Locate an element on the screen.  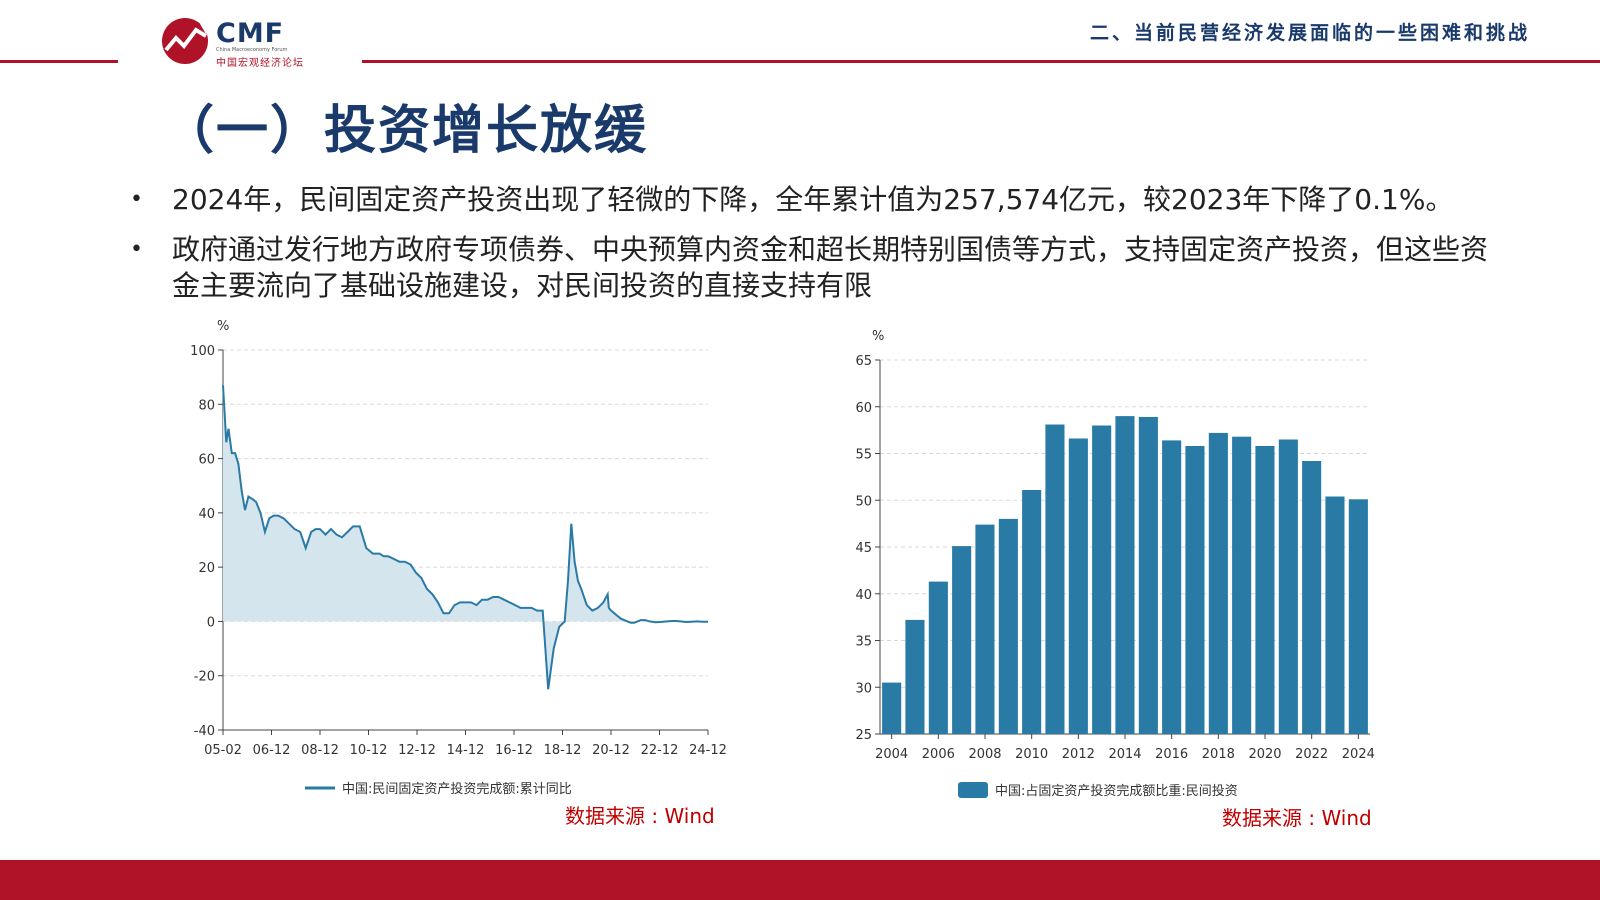
x-tick-label: 2020 is located at coordinates (1264, 754).